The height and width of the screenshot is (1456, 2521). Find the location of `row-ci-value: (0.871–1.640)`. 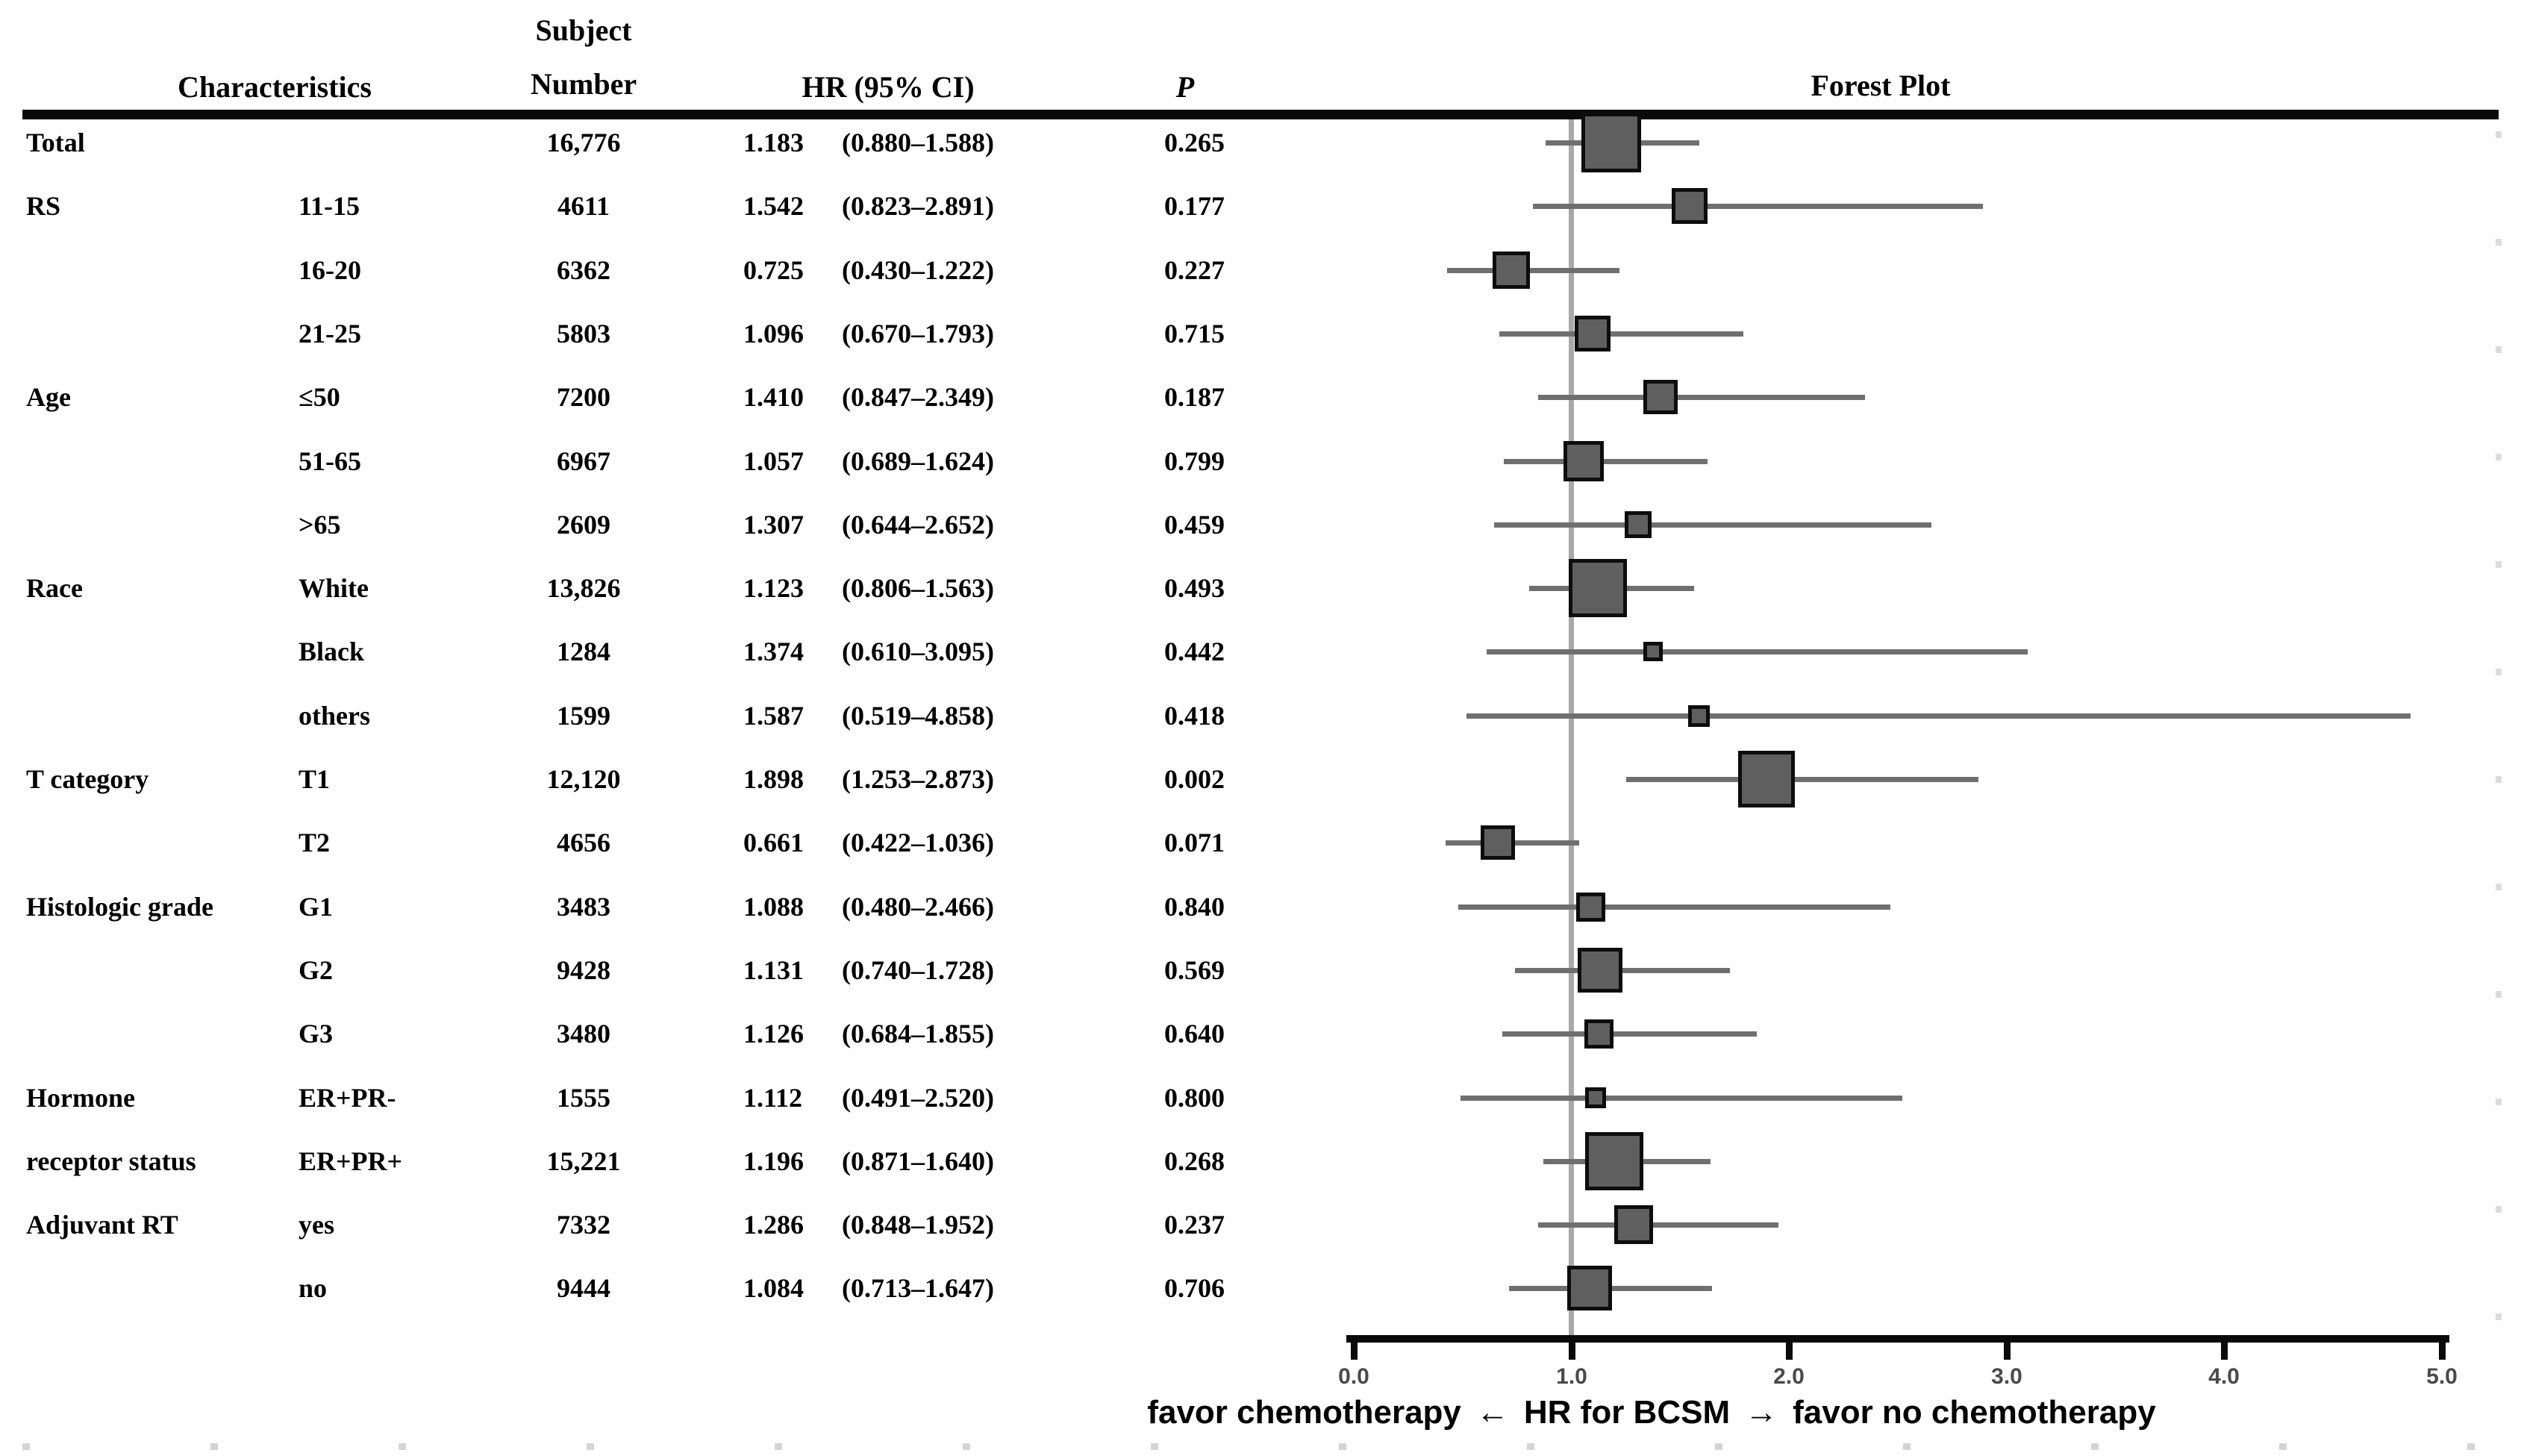

row-ci-value: (0.871–1.640) is located at coordinates (918, 1161).